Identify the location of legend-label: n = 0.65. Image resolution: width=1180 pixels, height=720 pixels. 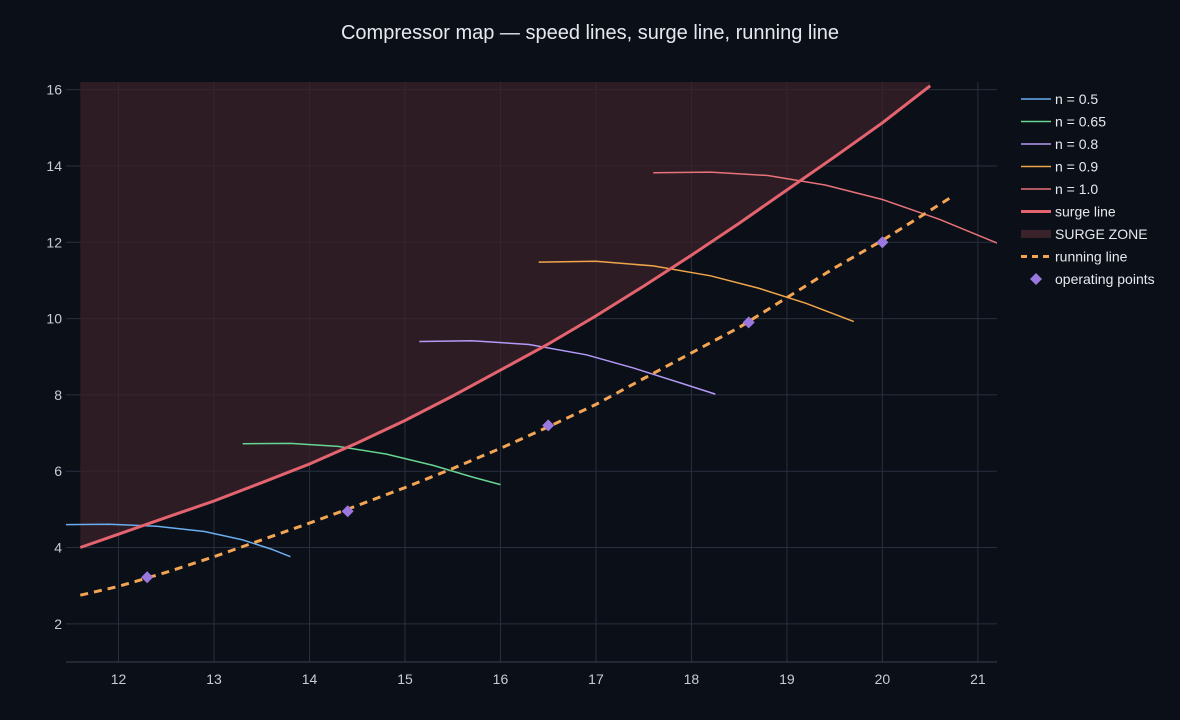
(1080, 122).